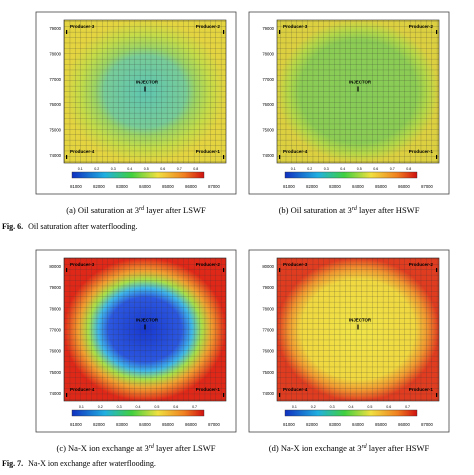 The image size is (474, 475). I want to click on y-tick-label: 74000, so click(55, 155).